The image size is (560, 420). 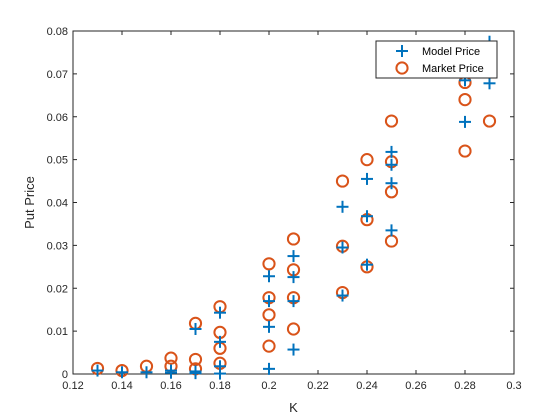 I want to click on legend-label-model-price: Model Price, so click(x=451, y=52).